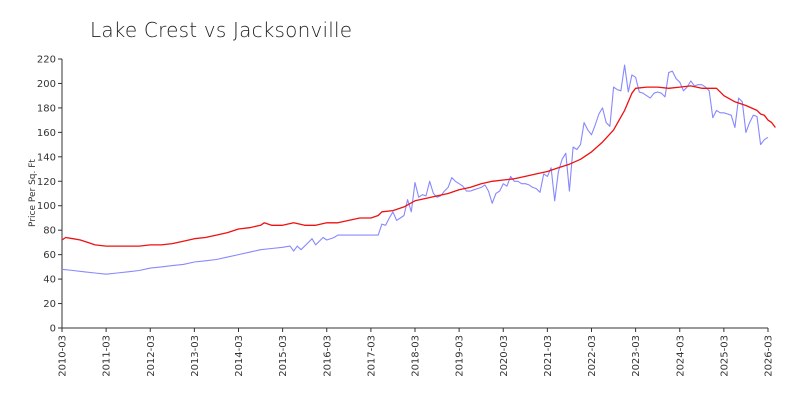 The width and height of the screenshot is (800, 400). I want to click on x-tick-label: 2021-03, so click(548, 356).